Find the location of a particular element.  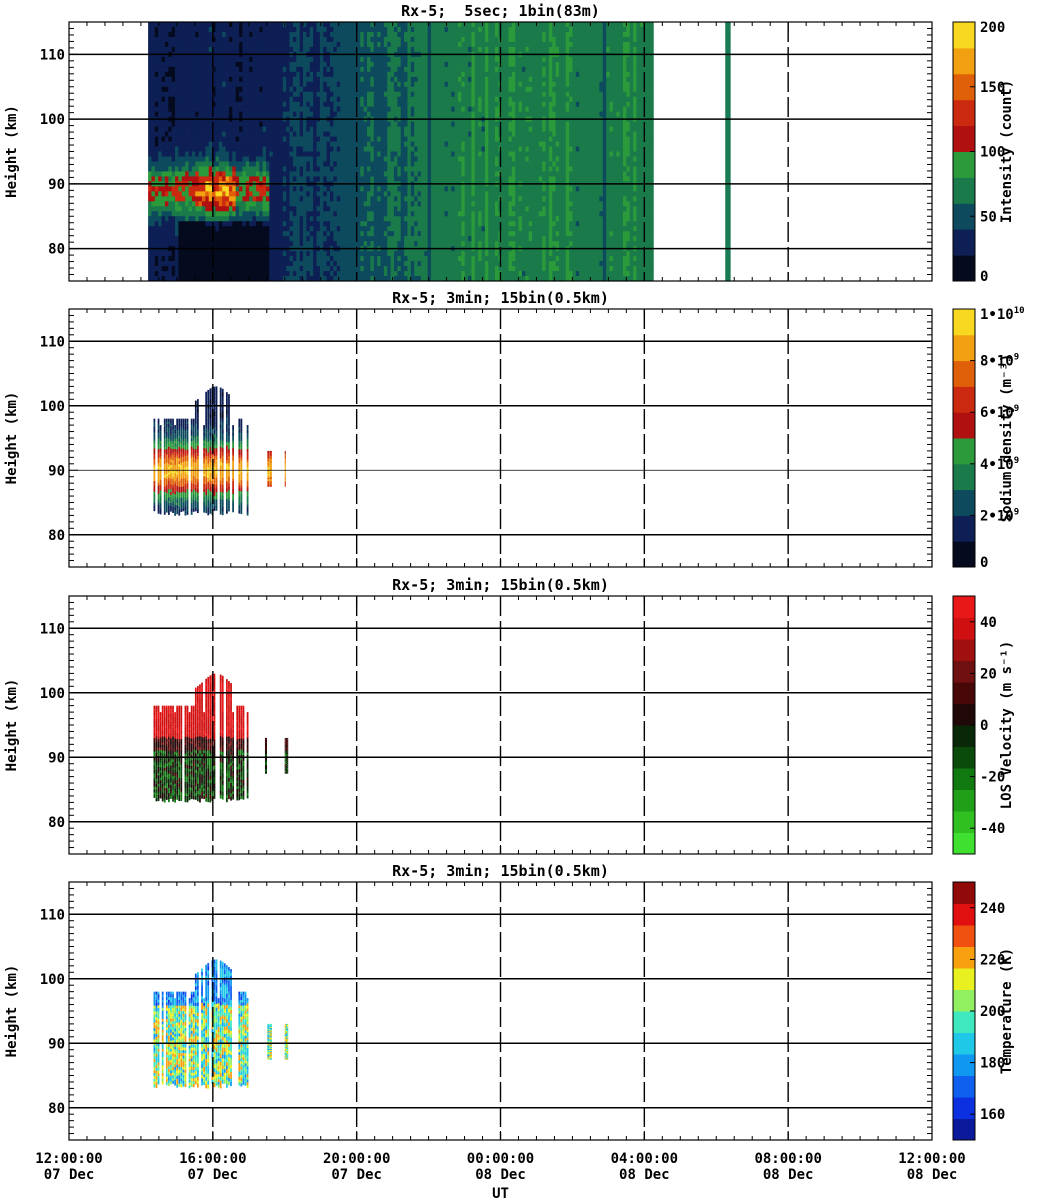

x-tick-date: 07 Dec is located at coordinates (356, 1175).